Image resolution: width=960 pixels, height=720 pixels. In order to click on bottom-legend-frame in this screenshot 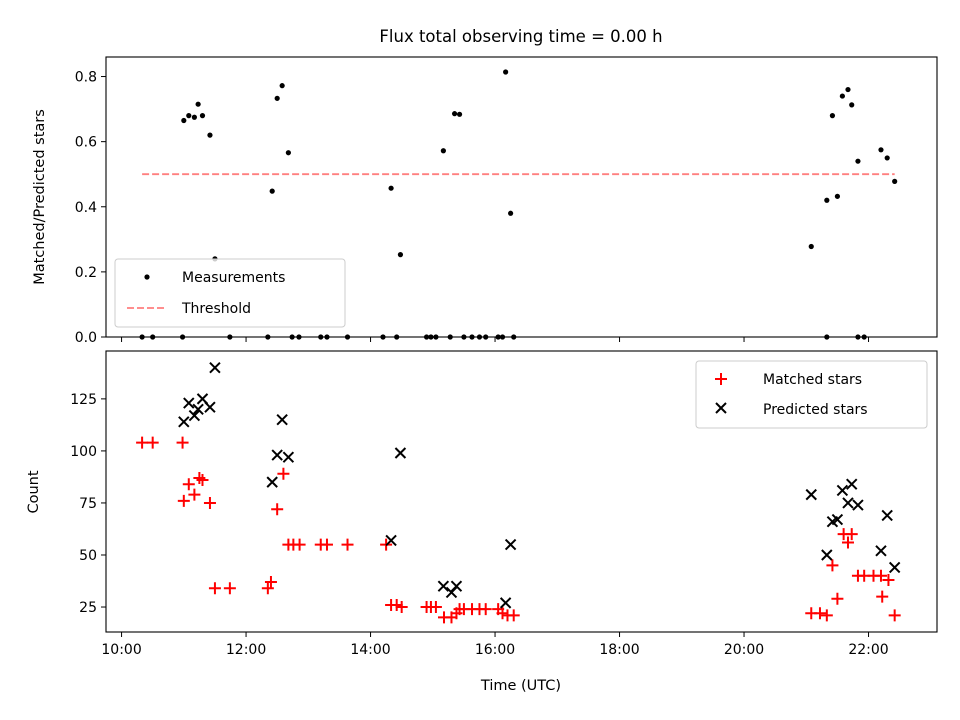, I will do `click(811, 394)`.